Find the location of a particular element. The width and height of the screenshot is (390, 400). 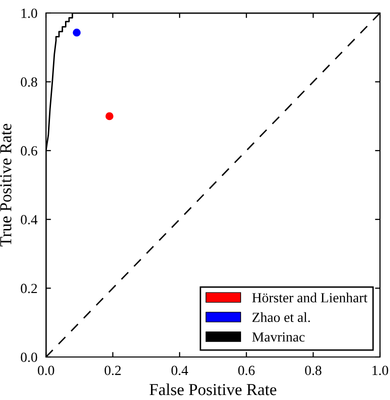

x-tick-label: 0.6 is located at coordinates (246, 371).